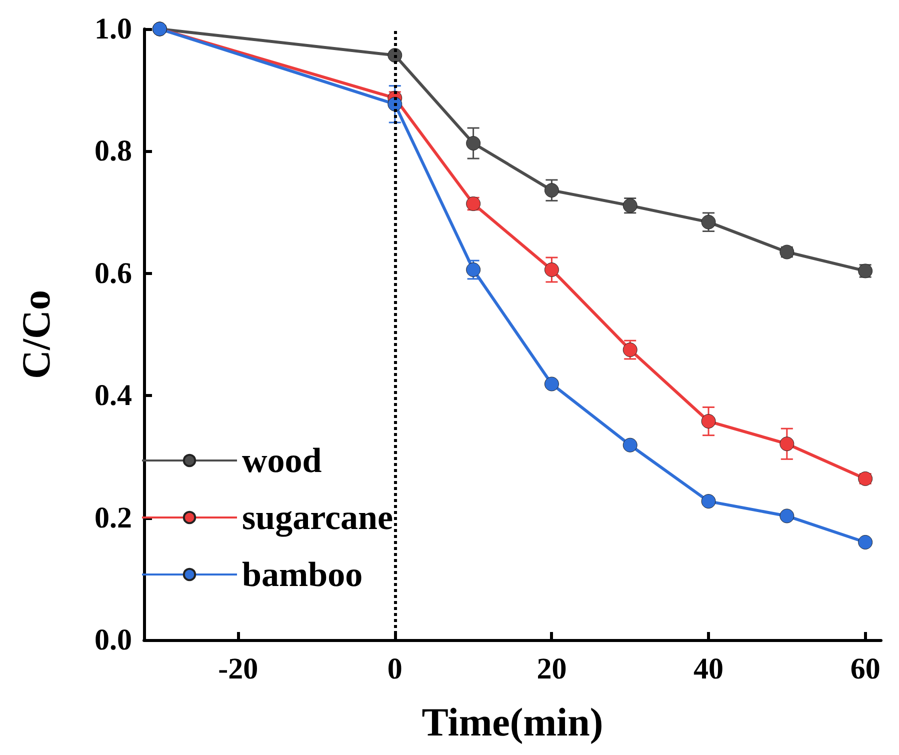 The height and width of the screenshot is (755, 899). What do you see at coordinates (113, 640) in the screenshot?
I see `y-tick-label: 0.0` at bounding box center [113, 640].